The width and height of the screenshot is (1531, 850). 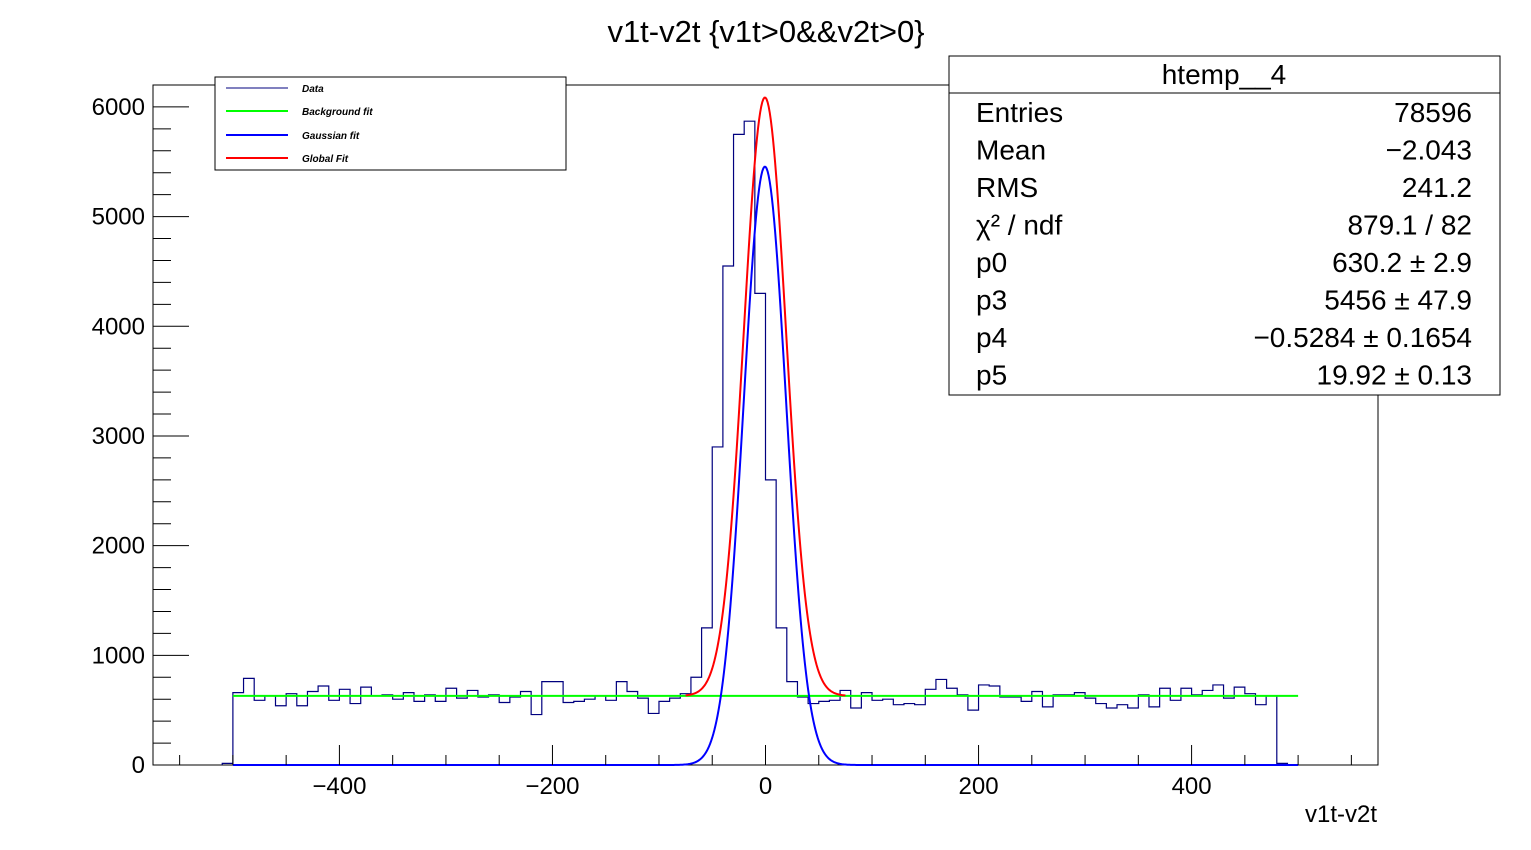 What do you see at coordinates (1362, 337) in the screenshot?
I see `stats-value: −0.5284 ± 0.1654` at bounding box center [1362, 337].